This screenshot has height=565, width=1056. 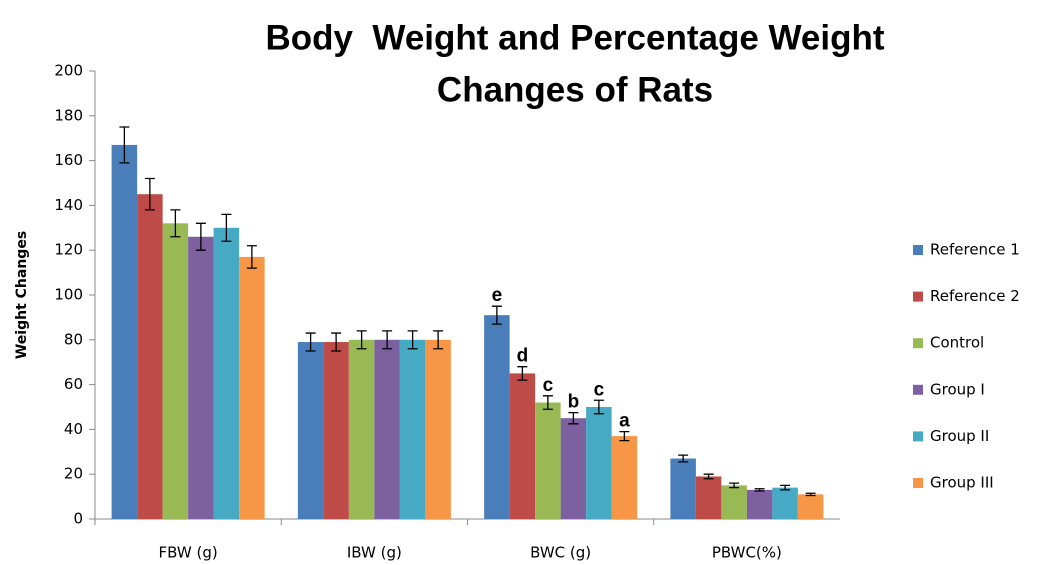 What do you see at coordinates (747, 553) in the screenshot?
I see `x-tick-label: PBWC(%)` at bounding box center [747, 553].